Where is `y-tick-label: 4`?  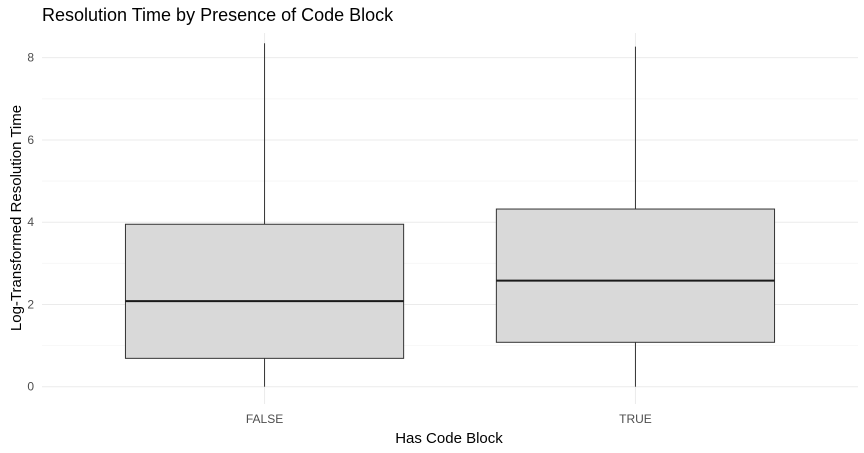 y-tick-label: 4 is located at coordinates (30, 222).